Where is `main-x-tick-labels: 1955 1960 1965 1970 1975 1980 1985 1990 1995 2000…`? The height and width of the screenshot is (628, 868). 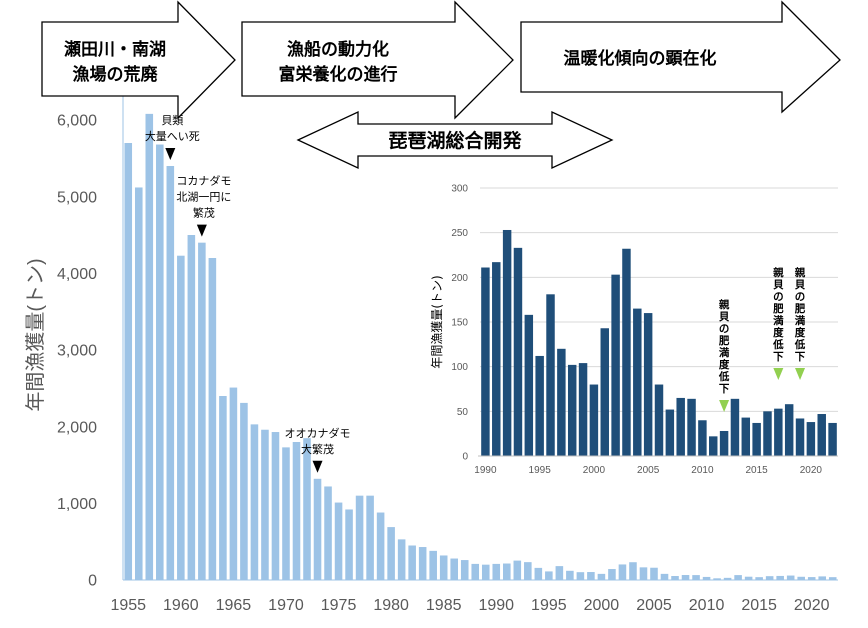 main-x-tick-labels: 1955 1960 1965 1970 1975 1980 1985 1990 1995 2000… is located at coordinates (469, 605).